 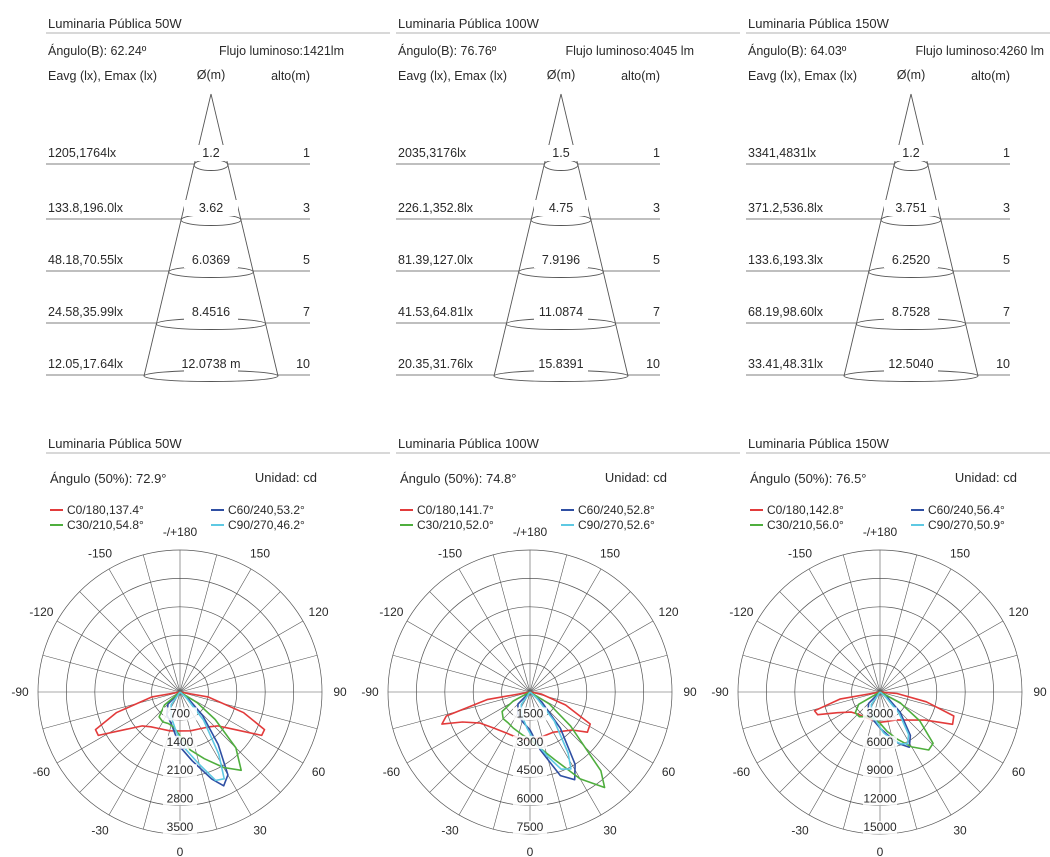 I want to click on beam-angle: Ángulo(B): 62.24º, so click(x=97, y=50).